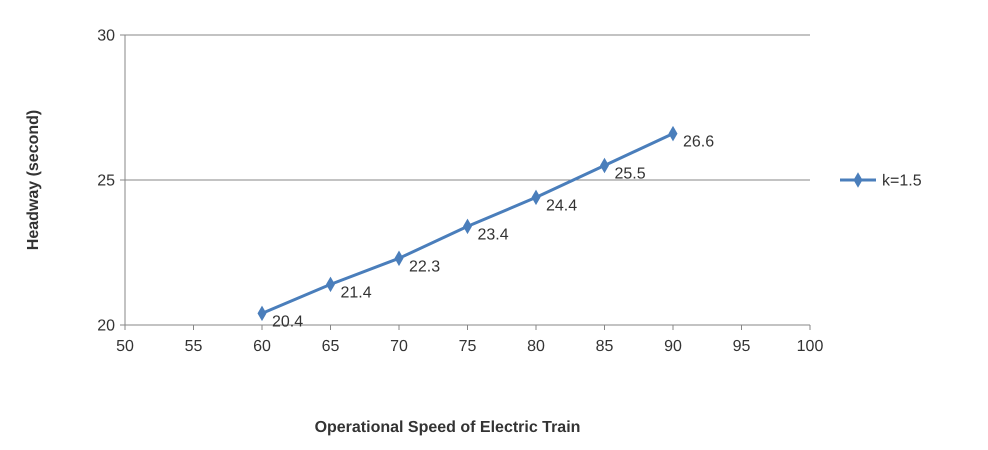  Describe the element at coordinates (902, 181) in the screenshot. I see `legend-label: k=1.5` at that location.